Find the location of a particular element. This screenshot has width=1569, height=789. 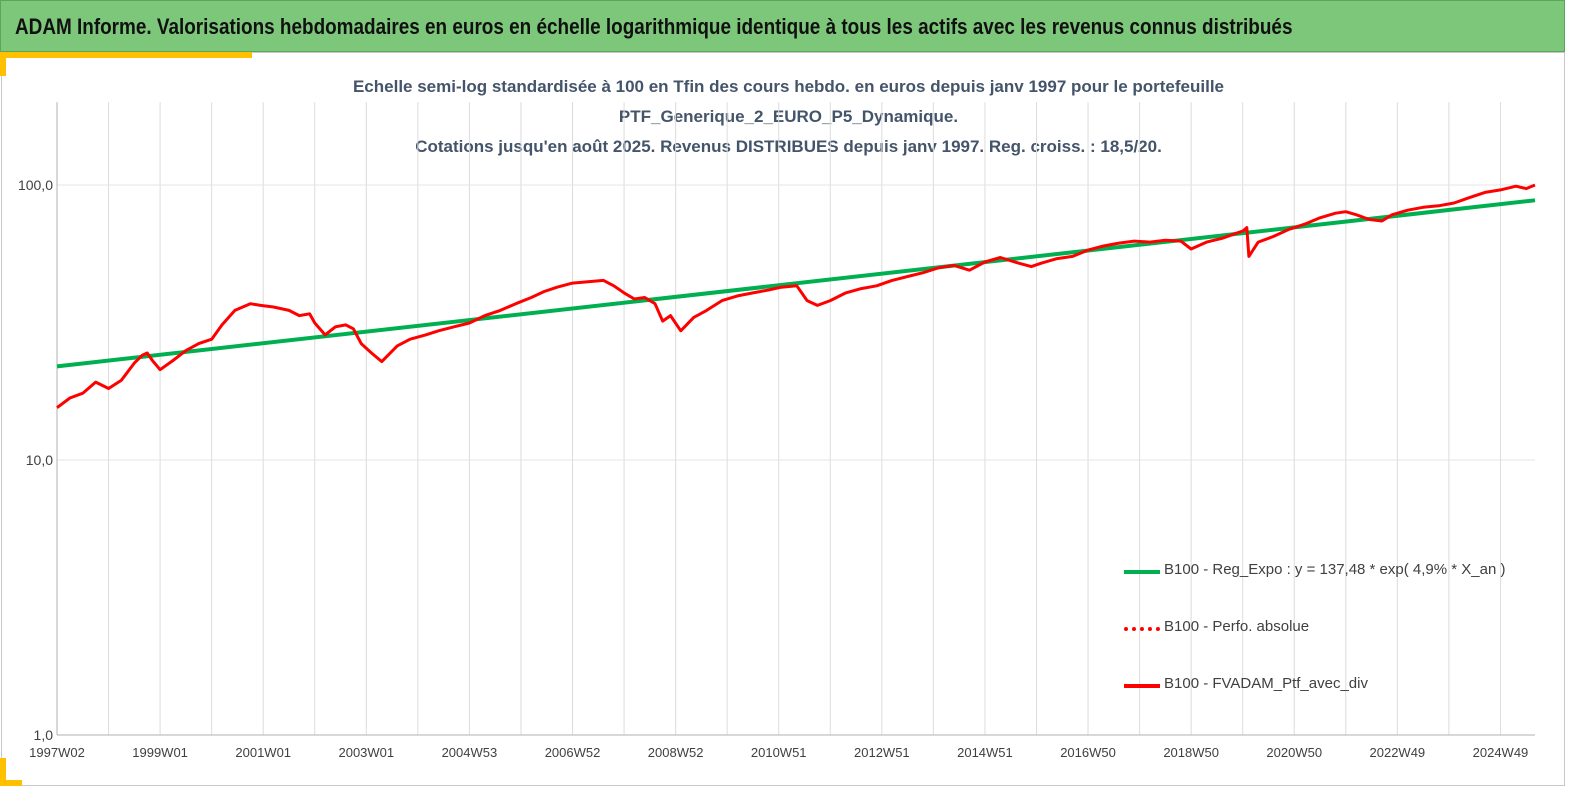

x-tick-label: 1999W01 is located at coordinates (160, 752).